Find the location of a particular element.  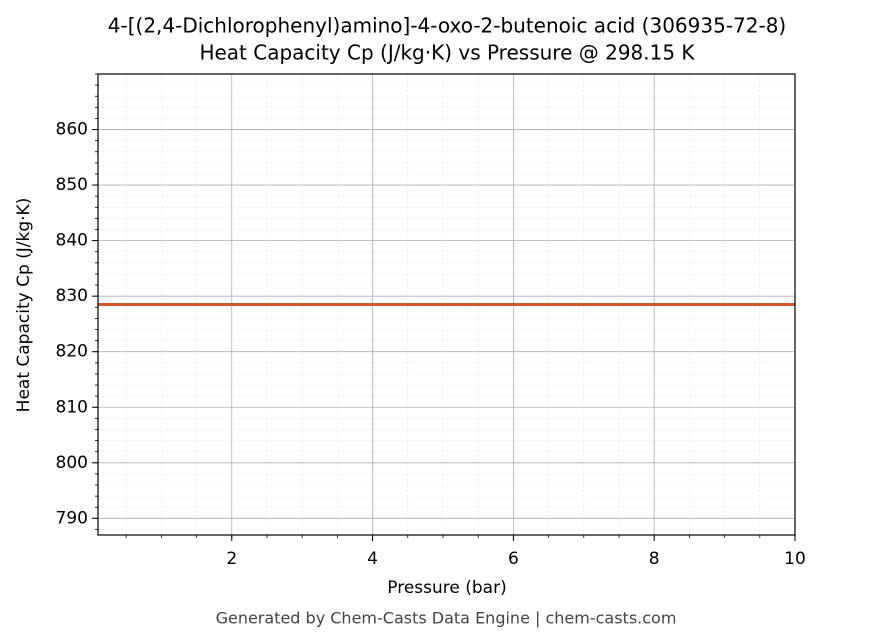

y-tick-label: 830 is located at coordinates (72, 296).